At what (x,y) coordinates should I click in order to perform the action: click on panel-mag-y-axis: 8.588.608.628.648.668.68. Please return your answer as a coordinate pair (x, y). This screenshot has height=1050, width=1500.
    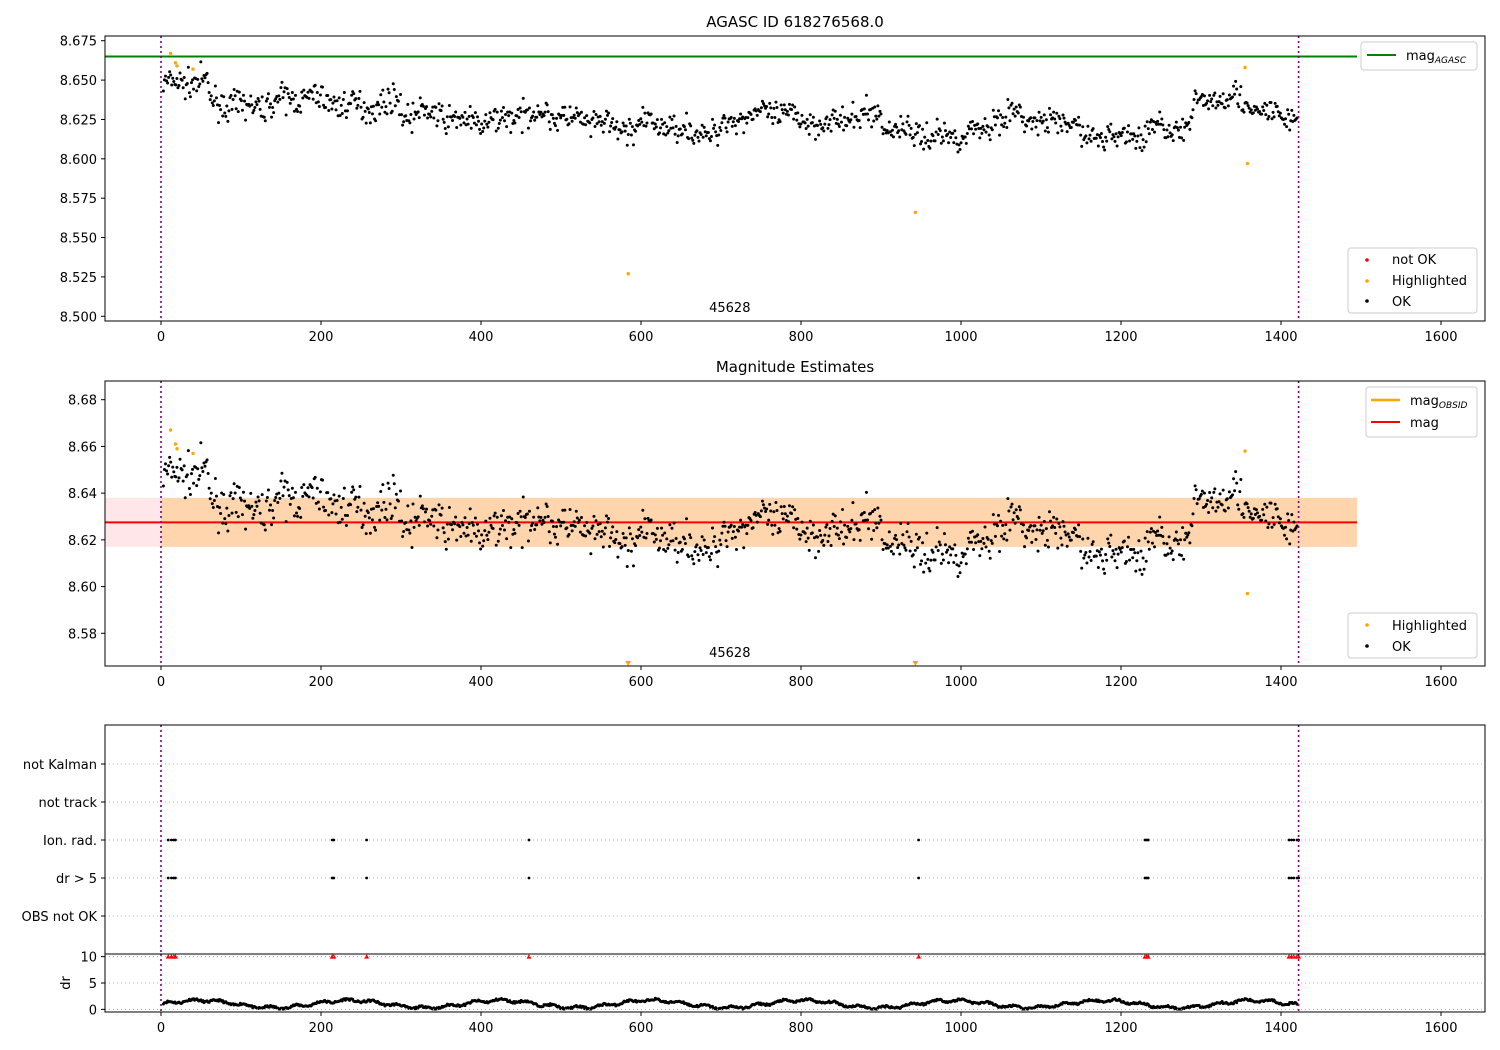
    Looking at the image, I should click on (86, 518).